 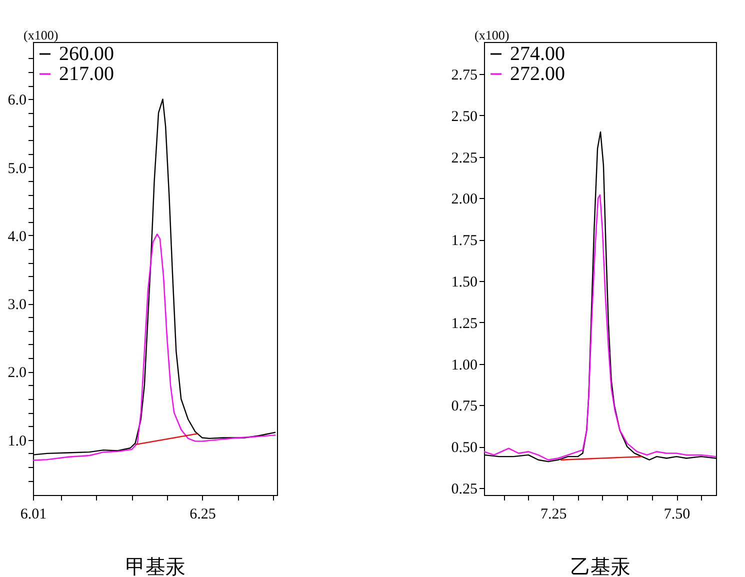 I want to click on legend-label: 217.00, so click(x=86, y=74).